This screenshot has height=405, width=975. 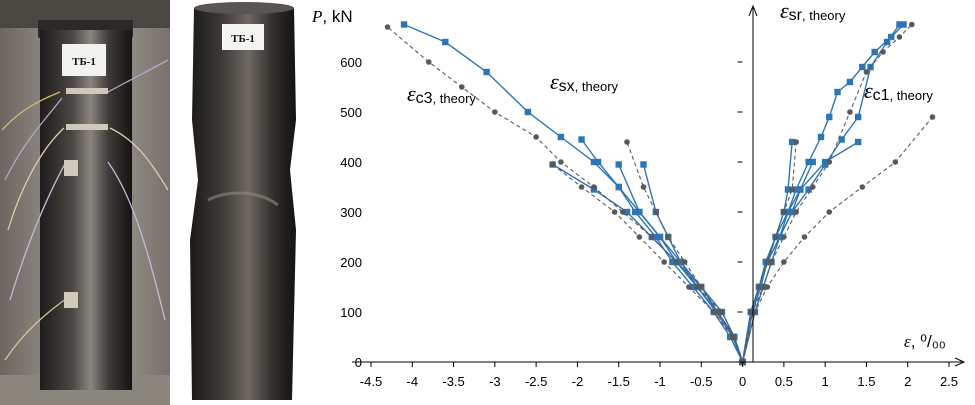 I want to click on annotation-c3-symbol: ε, so click(x=411, y=93).